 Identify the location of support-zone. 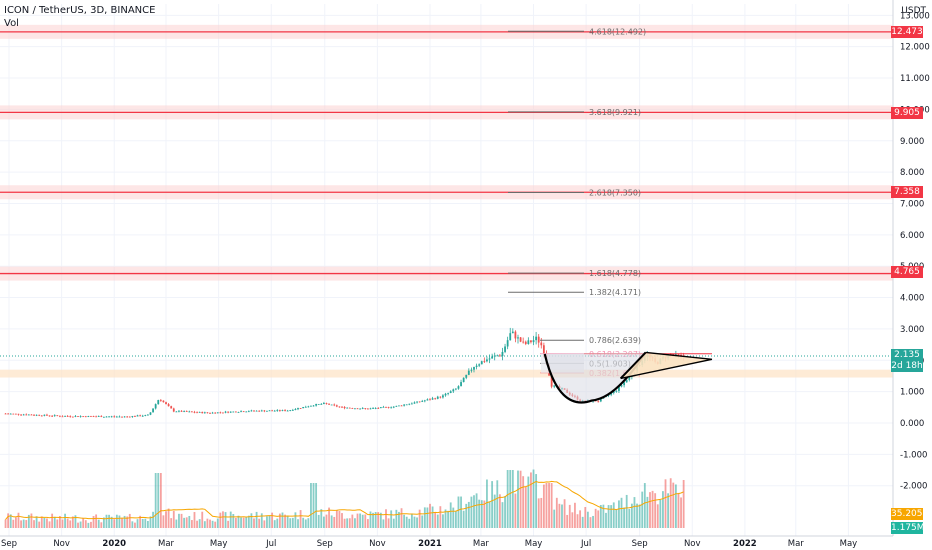
(446, 373).